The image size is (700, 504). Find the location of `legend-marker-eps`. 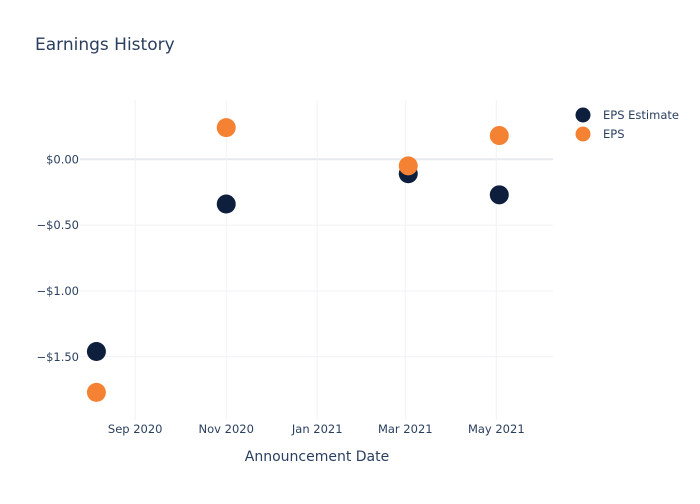

legend-marker-eps is located at coordinates (583, 134).